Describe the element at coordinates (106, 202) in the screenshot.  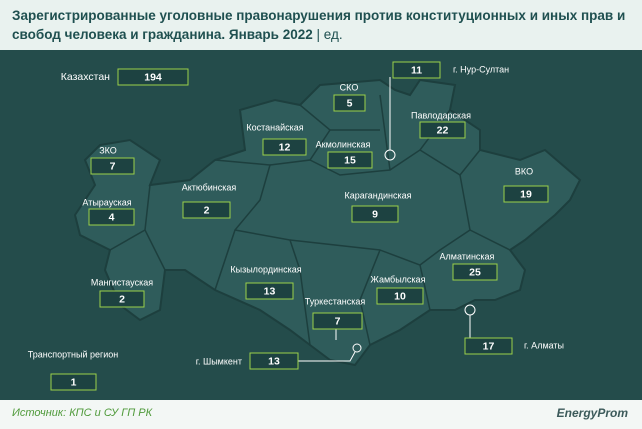
I see `region-name: Атырауская` at that location.